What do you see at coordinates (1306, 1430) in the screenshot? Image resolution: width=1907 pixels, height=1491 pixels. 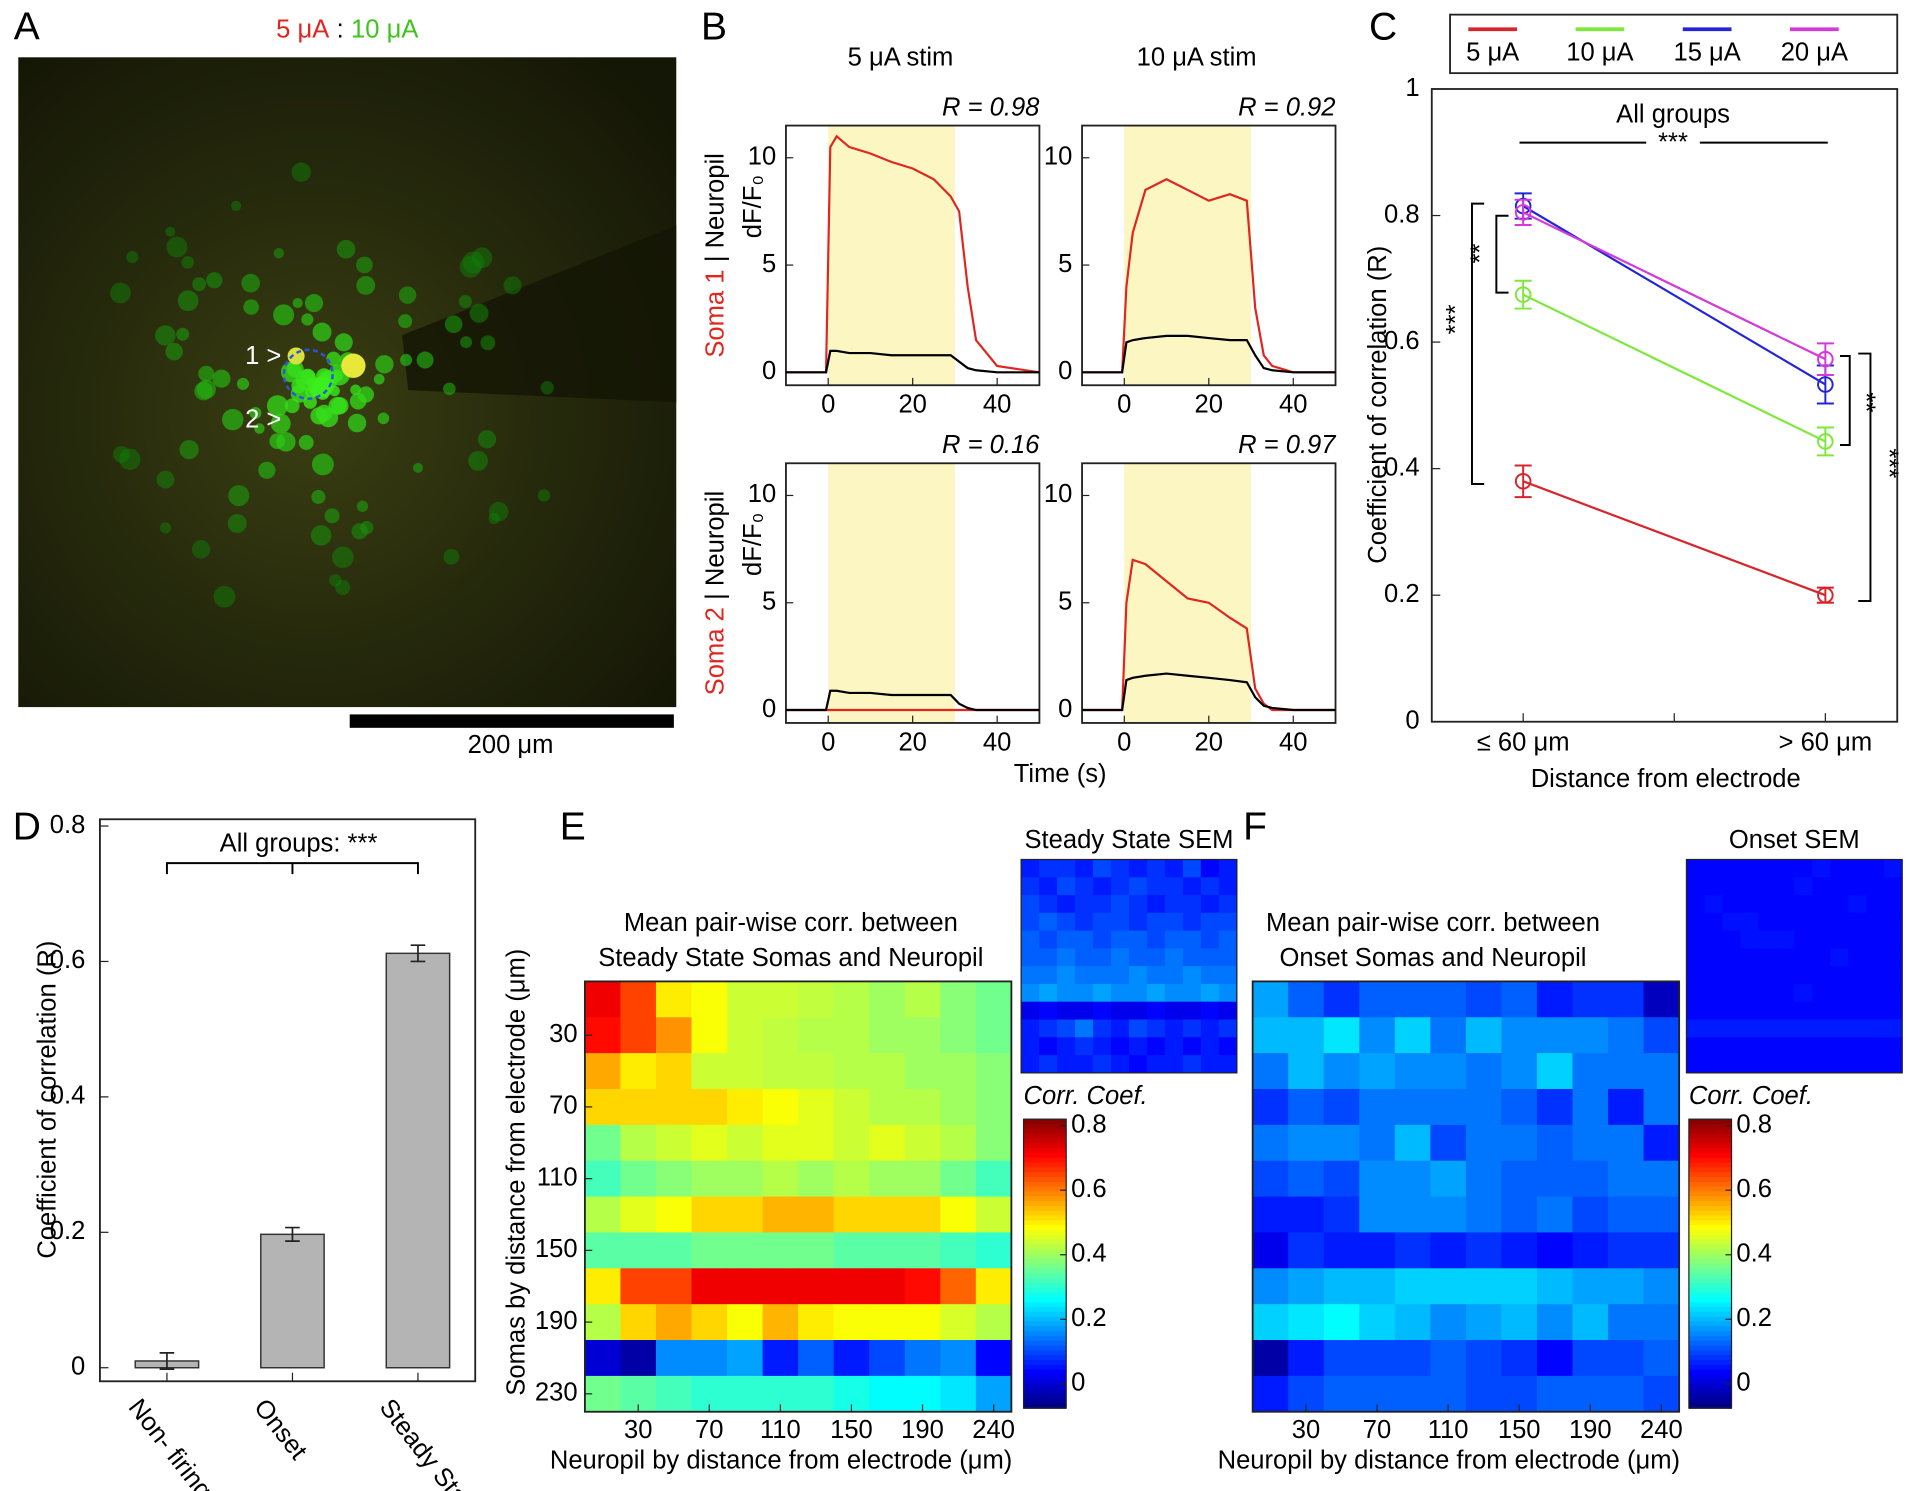 I see `x-tick-label: 30` at bounding box center [1306, 1430].